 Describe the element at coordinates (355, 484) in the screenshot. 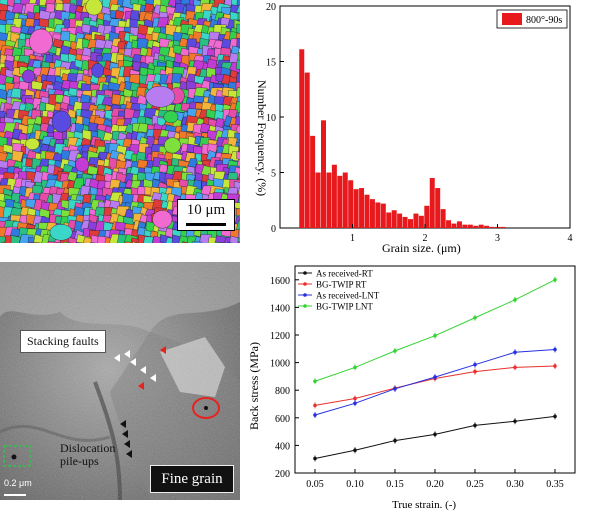

I see `x-tick-label: 0.10` at that location.